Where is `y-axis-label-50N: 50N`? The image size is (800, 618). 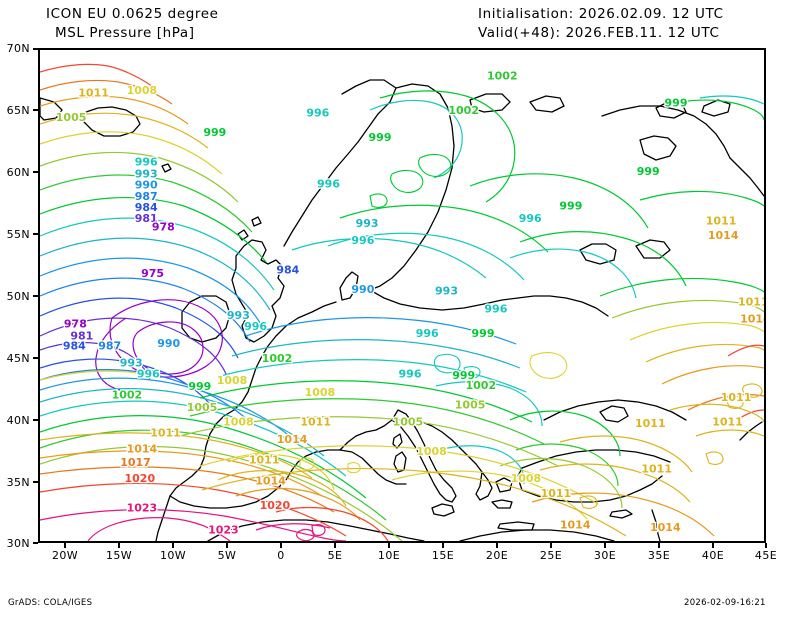 y-axis-label-50N: 50N is located at coordinates (18, 296).